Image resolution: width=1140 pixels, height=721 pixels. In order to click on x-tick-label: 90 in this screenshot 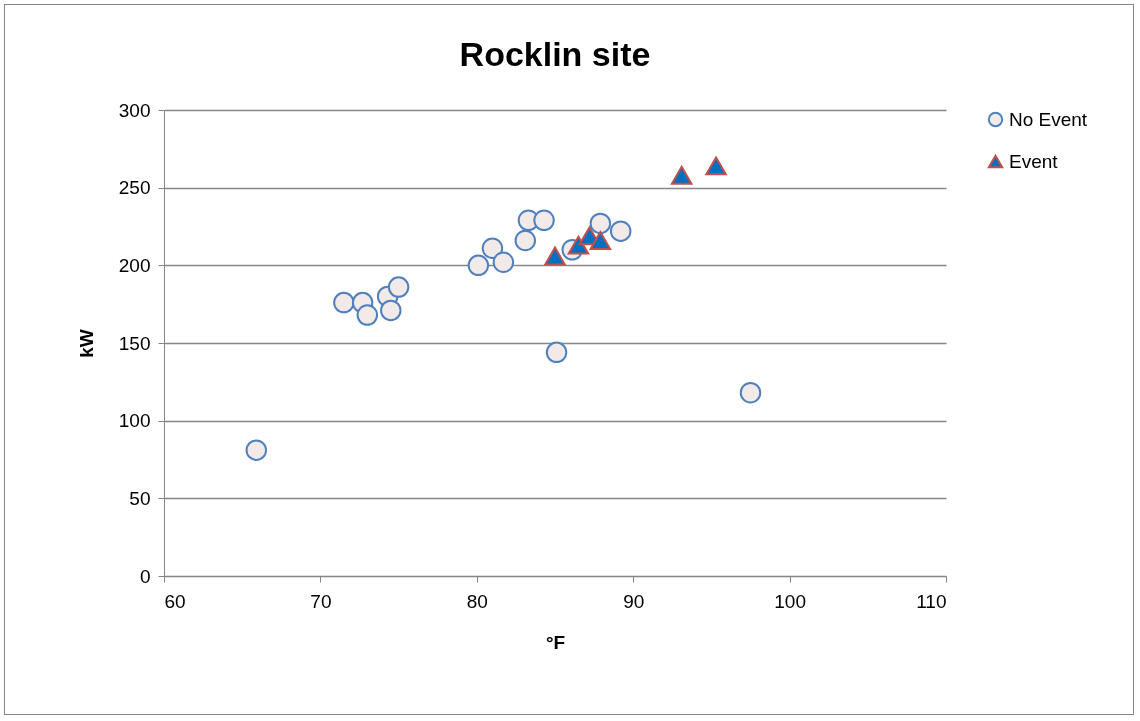, I will do `click(634, 601)`.